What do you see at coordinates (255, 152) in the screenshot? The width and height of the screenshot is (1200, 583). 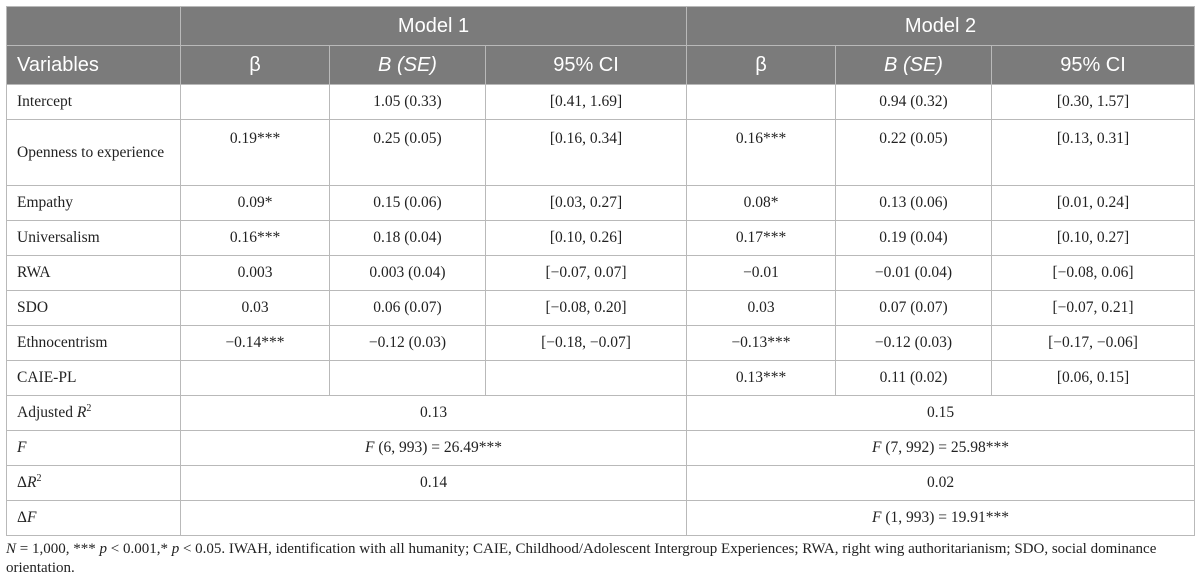 I see `m1-beta: 0.19***` at bounding box center [255, 152].